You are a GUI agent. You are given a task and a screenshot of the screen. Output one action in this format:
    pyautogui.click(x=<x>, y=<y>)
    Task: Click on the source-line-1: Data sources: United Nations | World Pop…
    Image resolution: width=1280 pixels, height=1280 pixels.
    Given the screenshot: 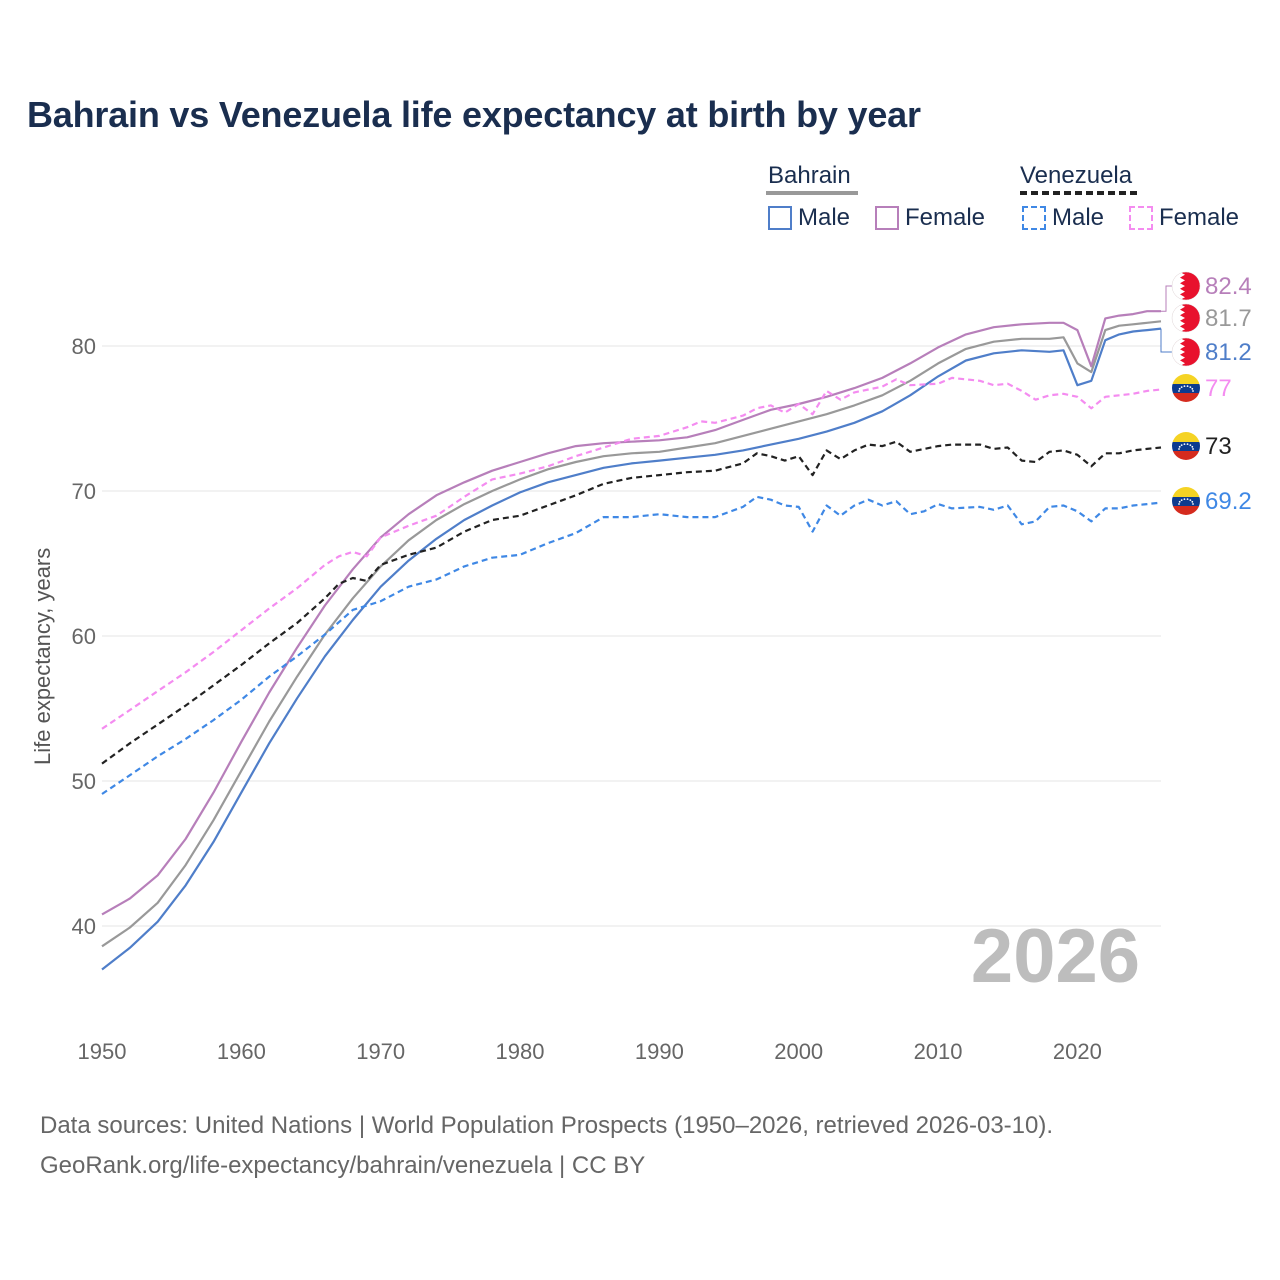 What is the action you would take?
    pyautogui.click(x=547, y=1125)
    